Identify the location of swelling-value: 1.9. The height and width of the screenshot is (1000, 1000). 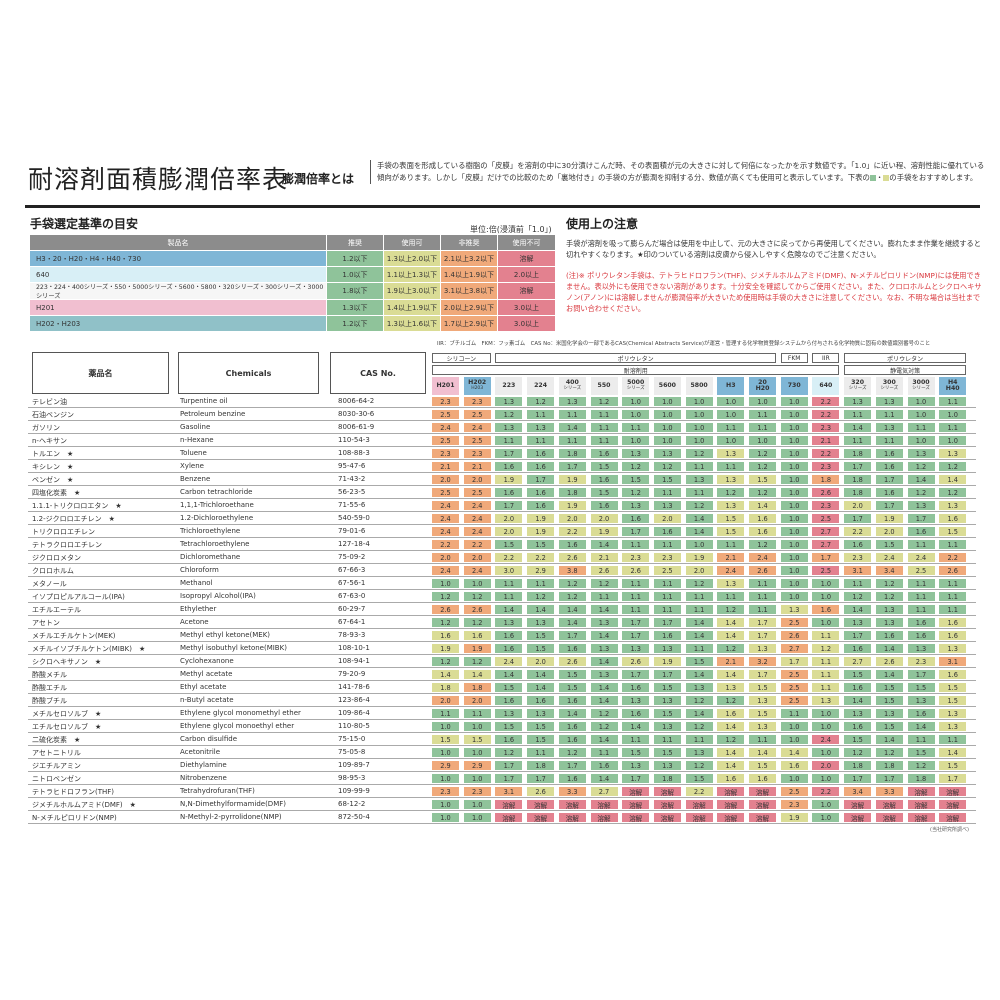
(572, 505).